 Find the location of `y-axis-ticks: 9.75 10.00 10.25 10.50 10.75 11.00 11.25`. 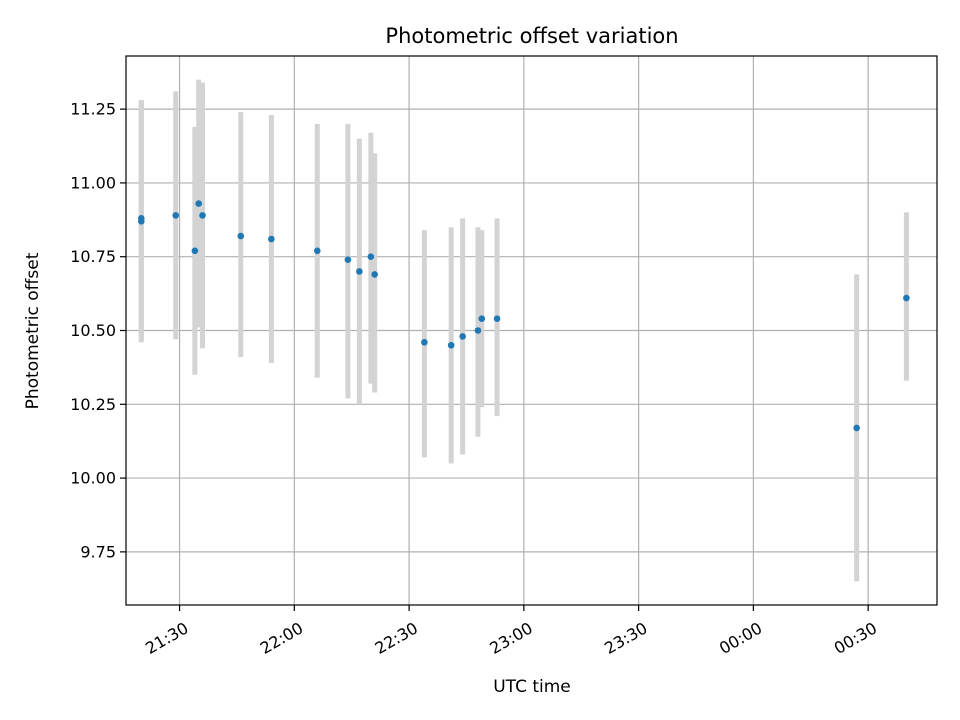

y-axis-ticks: 9.75 10.00 10.25 10.50 10.75 11.00 11.25 is located at coordinates (98, 330).